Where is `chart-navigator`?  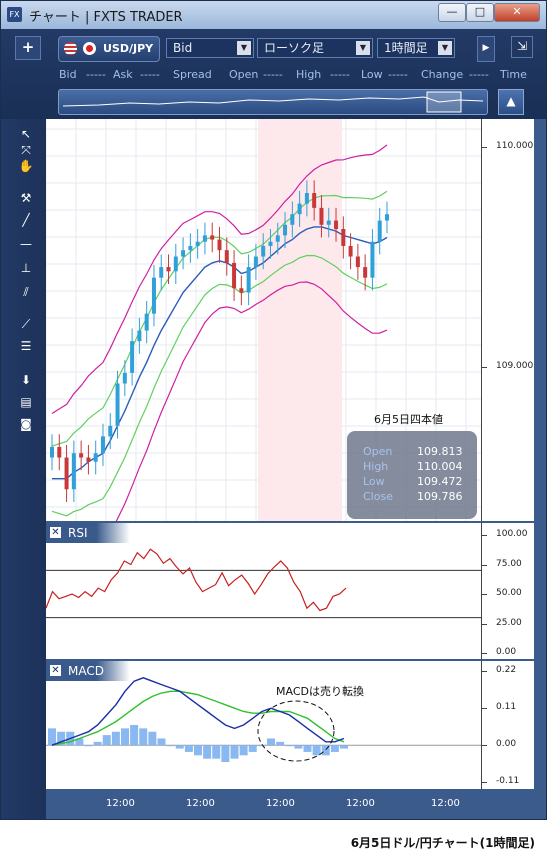
chart-navigator is located at coordinates (273, 102).